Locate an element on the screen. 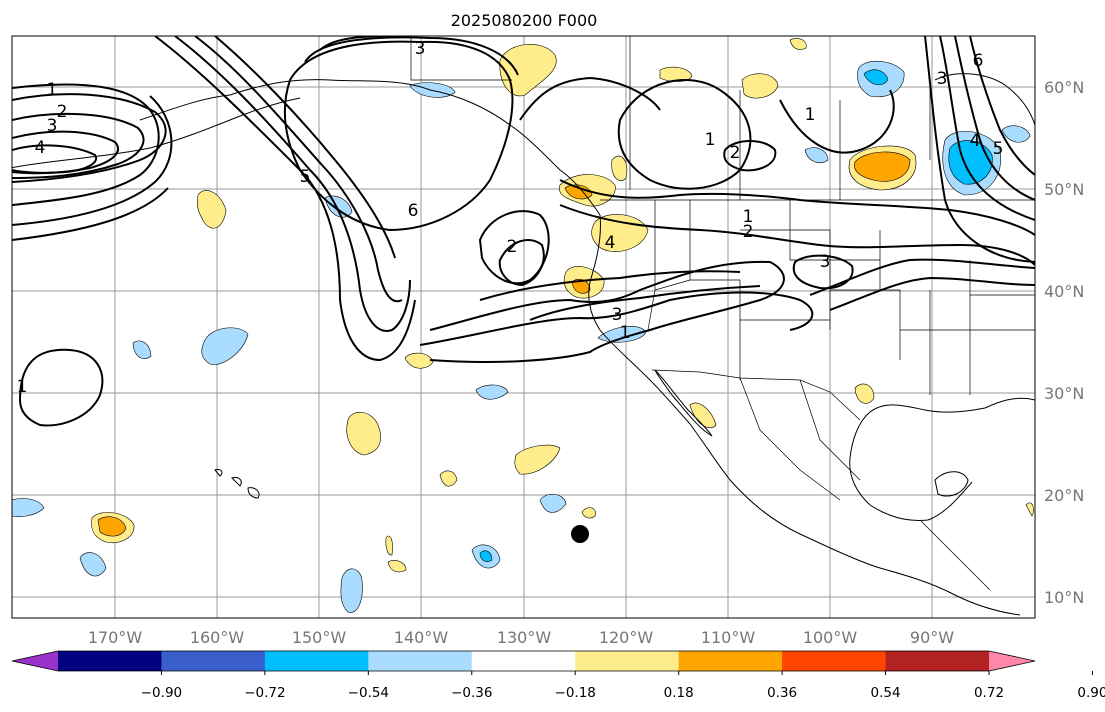 This screenshot has height=712, width=1105. lon-tick-label: 170°W is located at coordinates (115, 637).